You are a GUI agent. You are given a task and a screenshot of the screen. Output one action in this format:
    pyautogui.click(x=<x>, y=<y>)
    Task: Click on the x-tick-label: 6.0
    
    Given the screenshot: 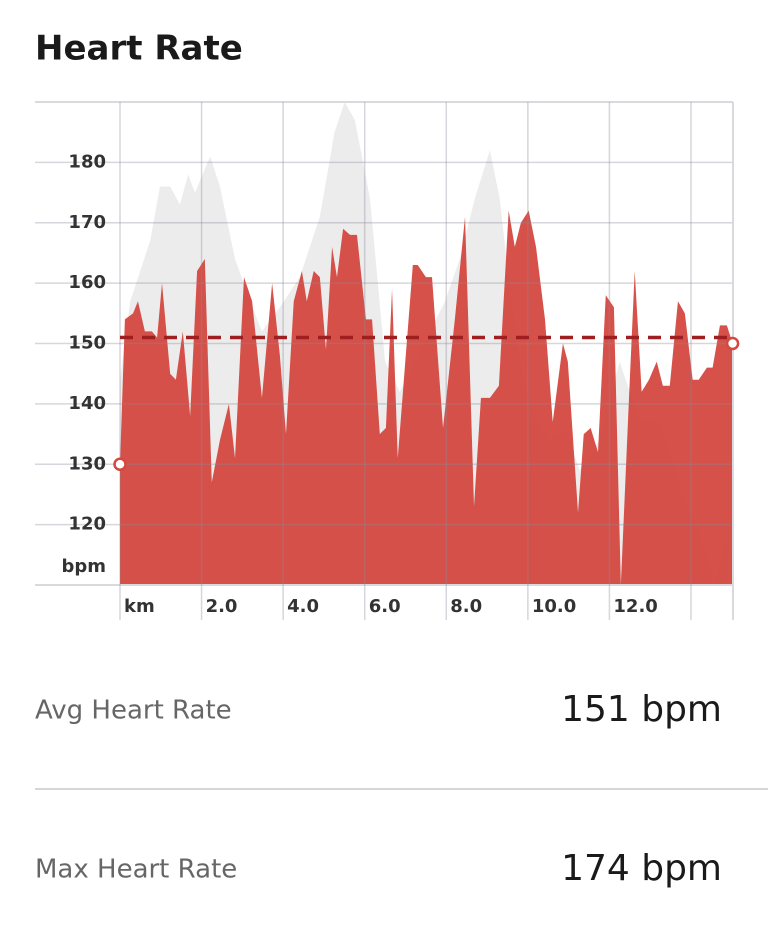 What is the action you would take?
    pyautogui.click(x=385, y=606)
    